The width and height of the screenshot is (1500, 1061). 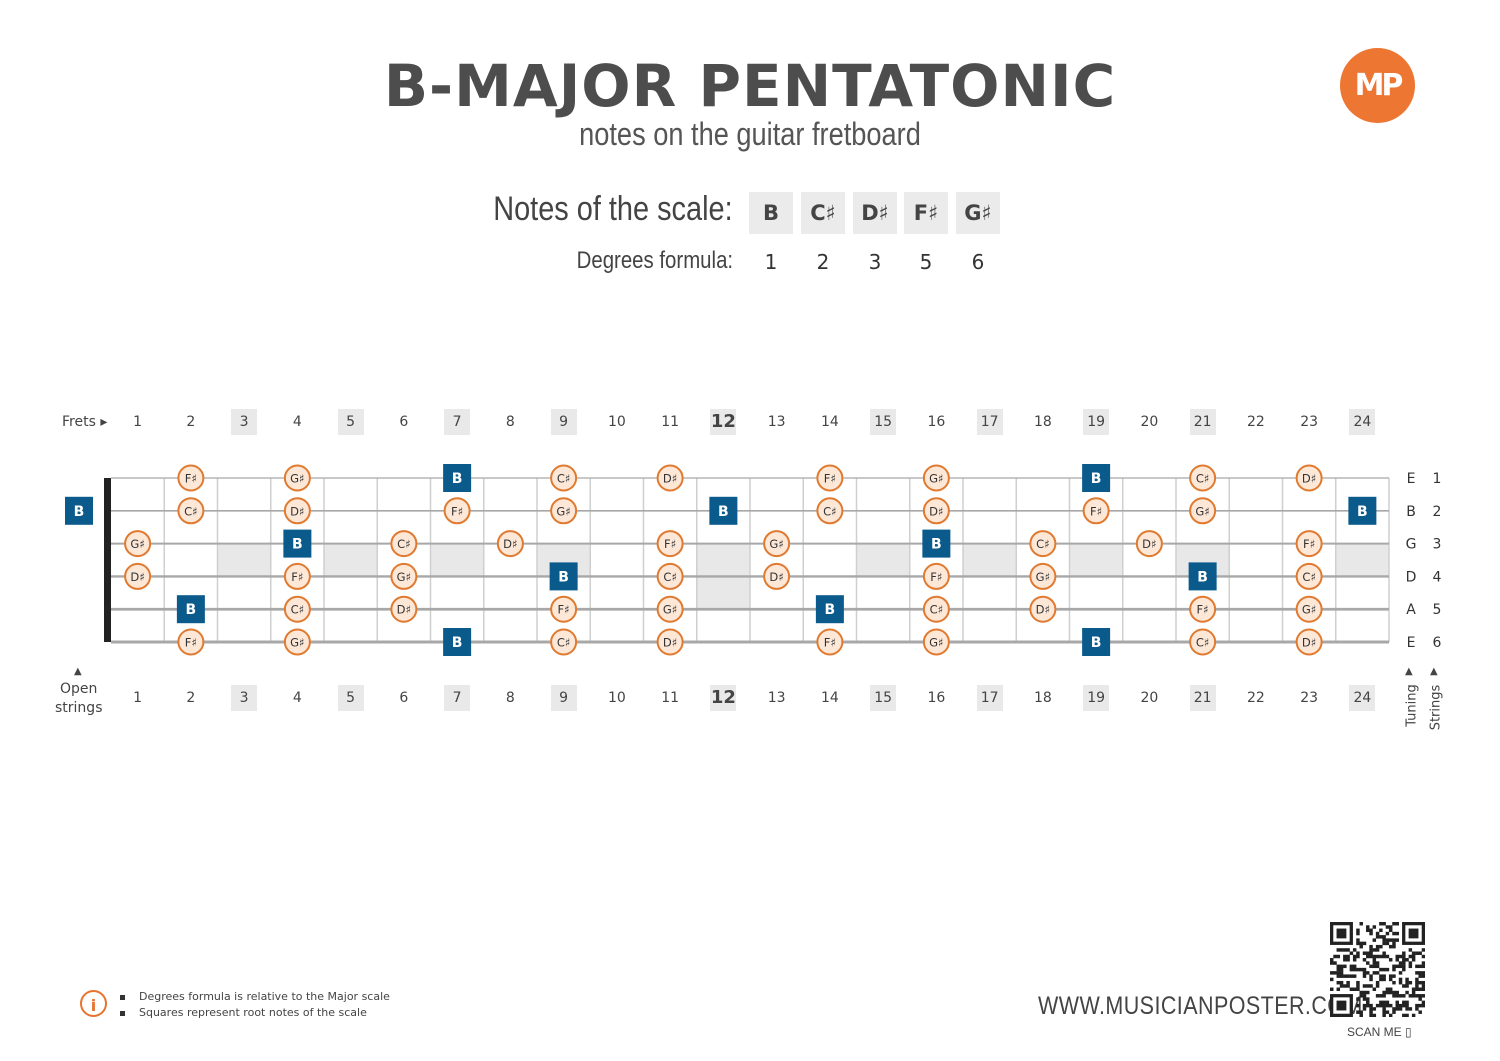 What do you see at coordinates (1200, 1006) in the screenshot?
I see `website-link: WWW.MUSICIANPOSTER.COM` at bounding box center [1200, 1006].